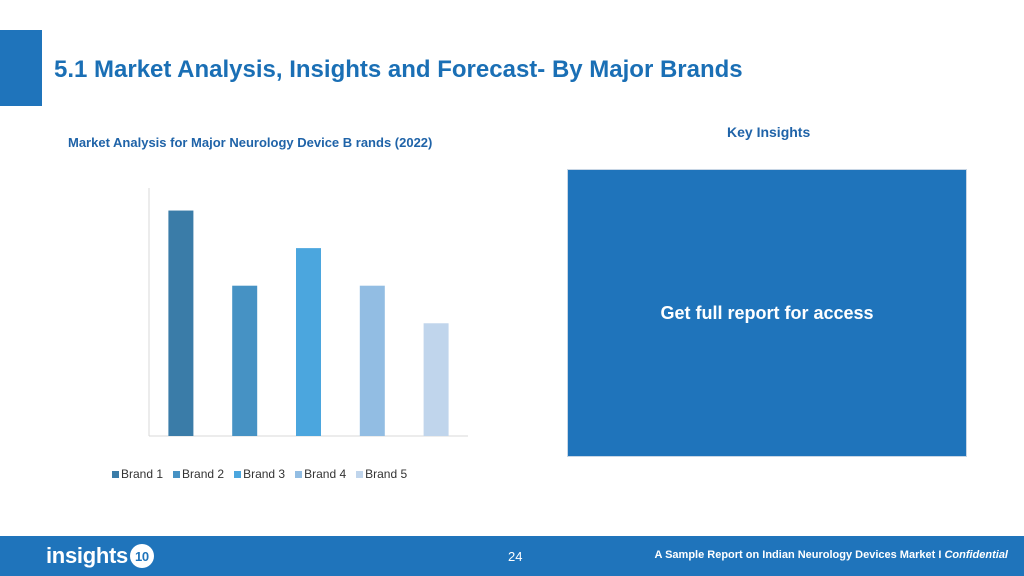 The height and width of the screenshot is (576, 1024). What do you see at coordinates (142, 474) in the screenshot?
I see `legend-label: Brand 1` at bounding box center [142, 474].